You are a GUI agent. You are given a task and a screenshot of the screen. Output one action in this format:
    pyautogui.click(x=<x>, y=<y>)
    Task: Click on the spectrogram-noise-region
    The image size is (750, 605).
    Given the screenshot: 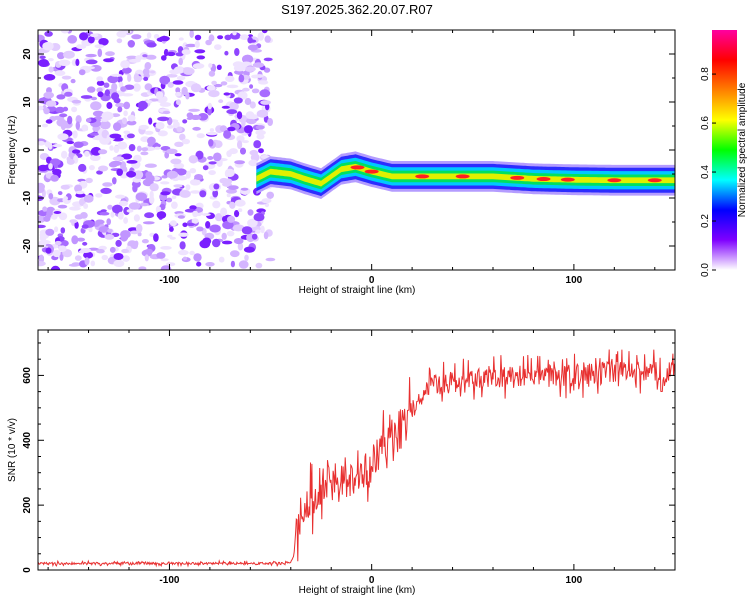 What is the action you would take?
    pyautogui.click(x=157, y=150)
    